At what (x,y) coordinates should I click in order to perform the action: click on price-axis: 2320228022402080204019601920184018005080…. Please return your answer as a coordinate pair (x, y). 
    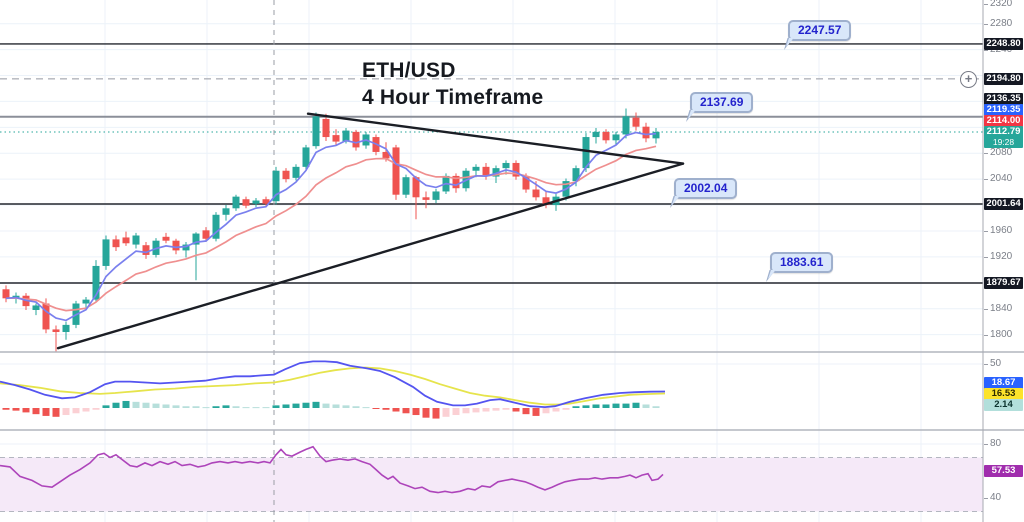
    Looking at the image, I should click on (1003, 261).